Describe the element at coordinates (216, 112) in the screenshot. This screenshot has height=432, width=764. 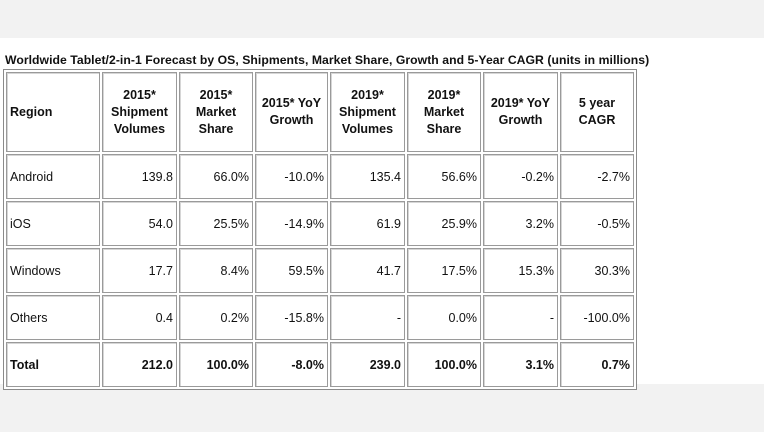
I see `column-header-2015-market-share: 2015* Market Share` at that location.